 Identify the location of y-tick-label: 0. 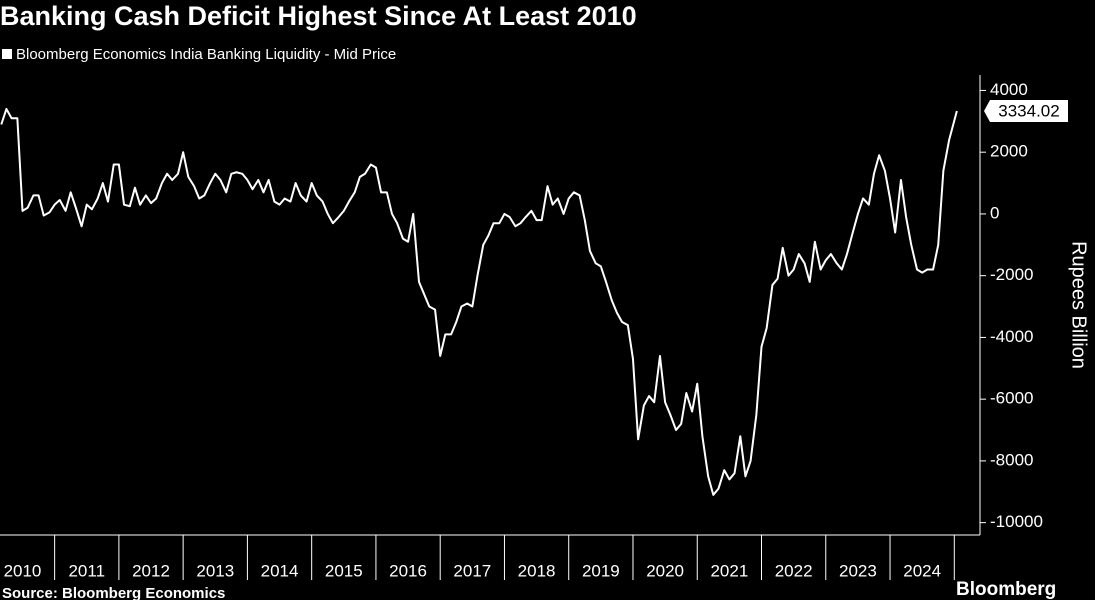
(994, 212).